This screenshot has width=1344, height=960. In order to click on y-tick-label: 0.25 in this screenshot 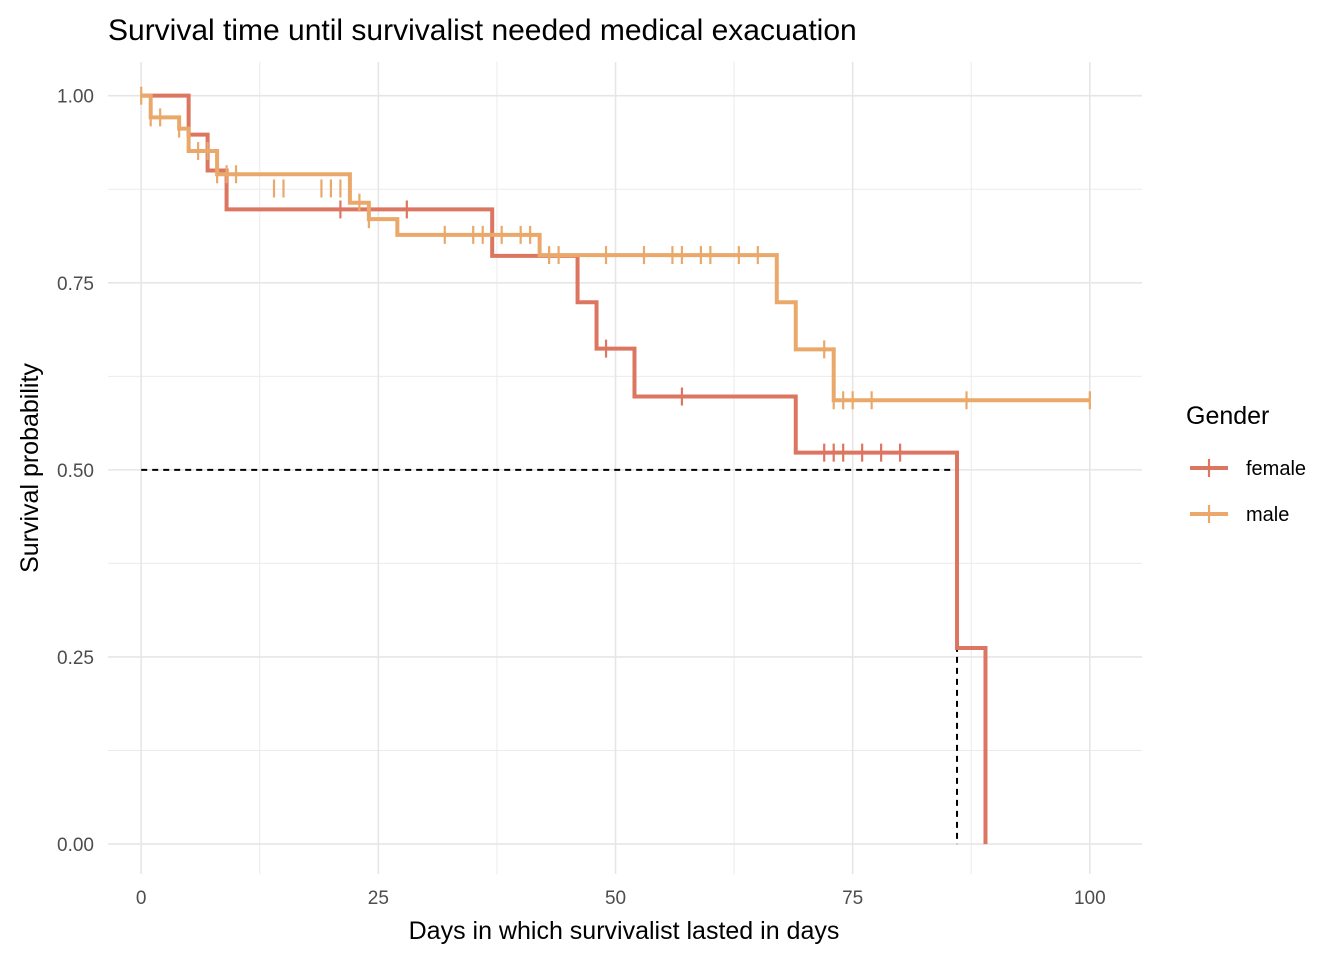, I will do `click(75, 658)`.